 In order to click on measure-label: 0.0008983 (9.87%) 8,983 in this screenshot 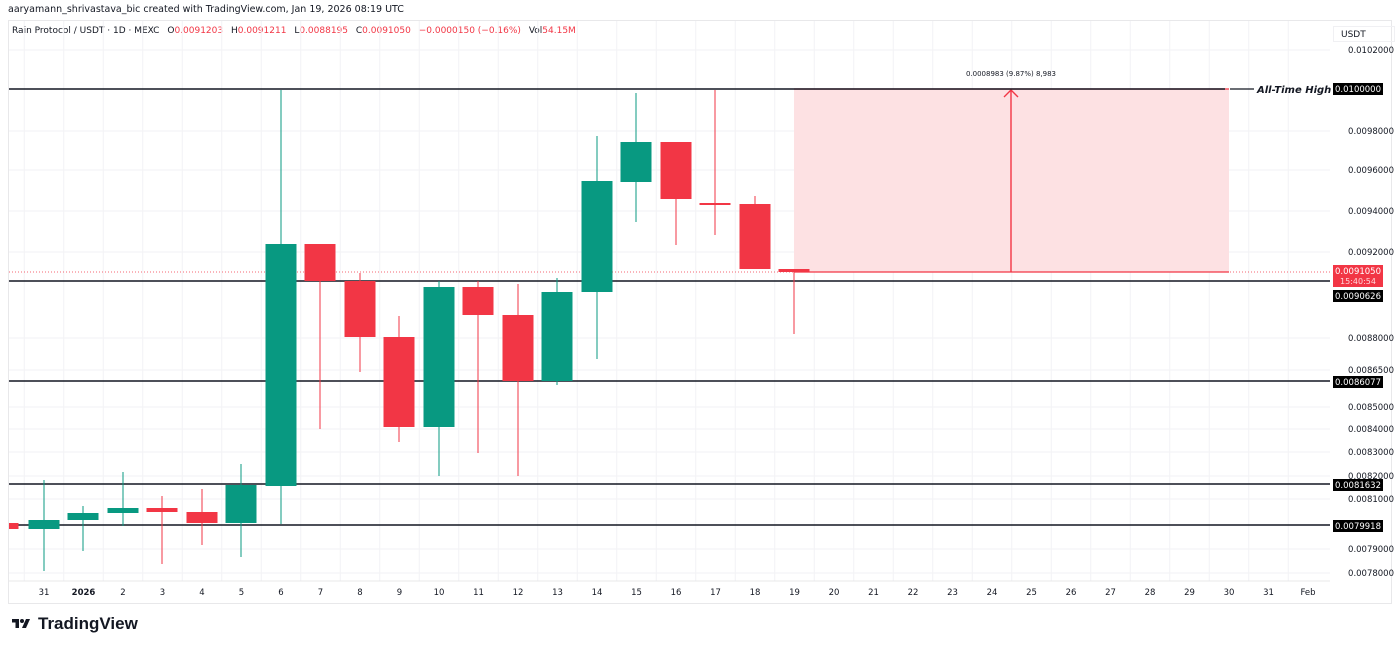, I will do `click(1011, 74)`.